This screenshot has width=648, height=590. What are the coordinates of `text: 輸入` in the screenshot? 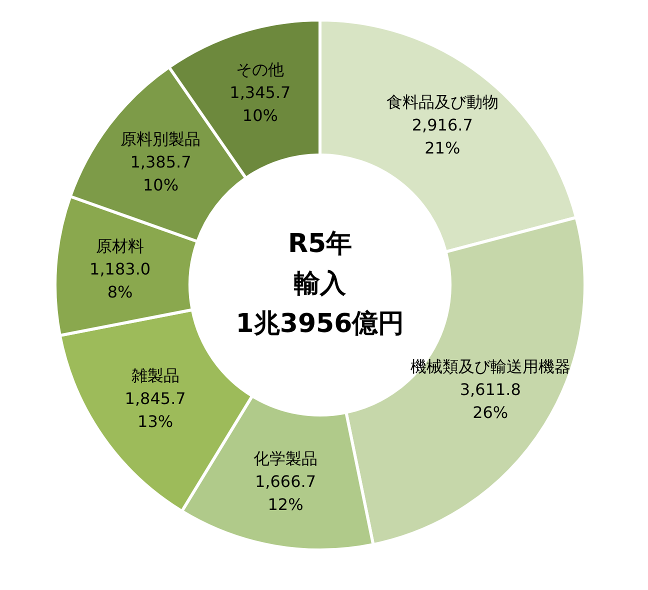 It's located at (320, 284).